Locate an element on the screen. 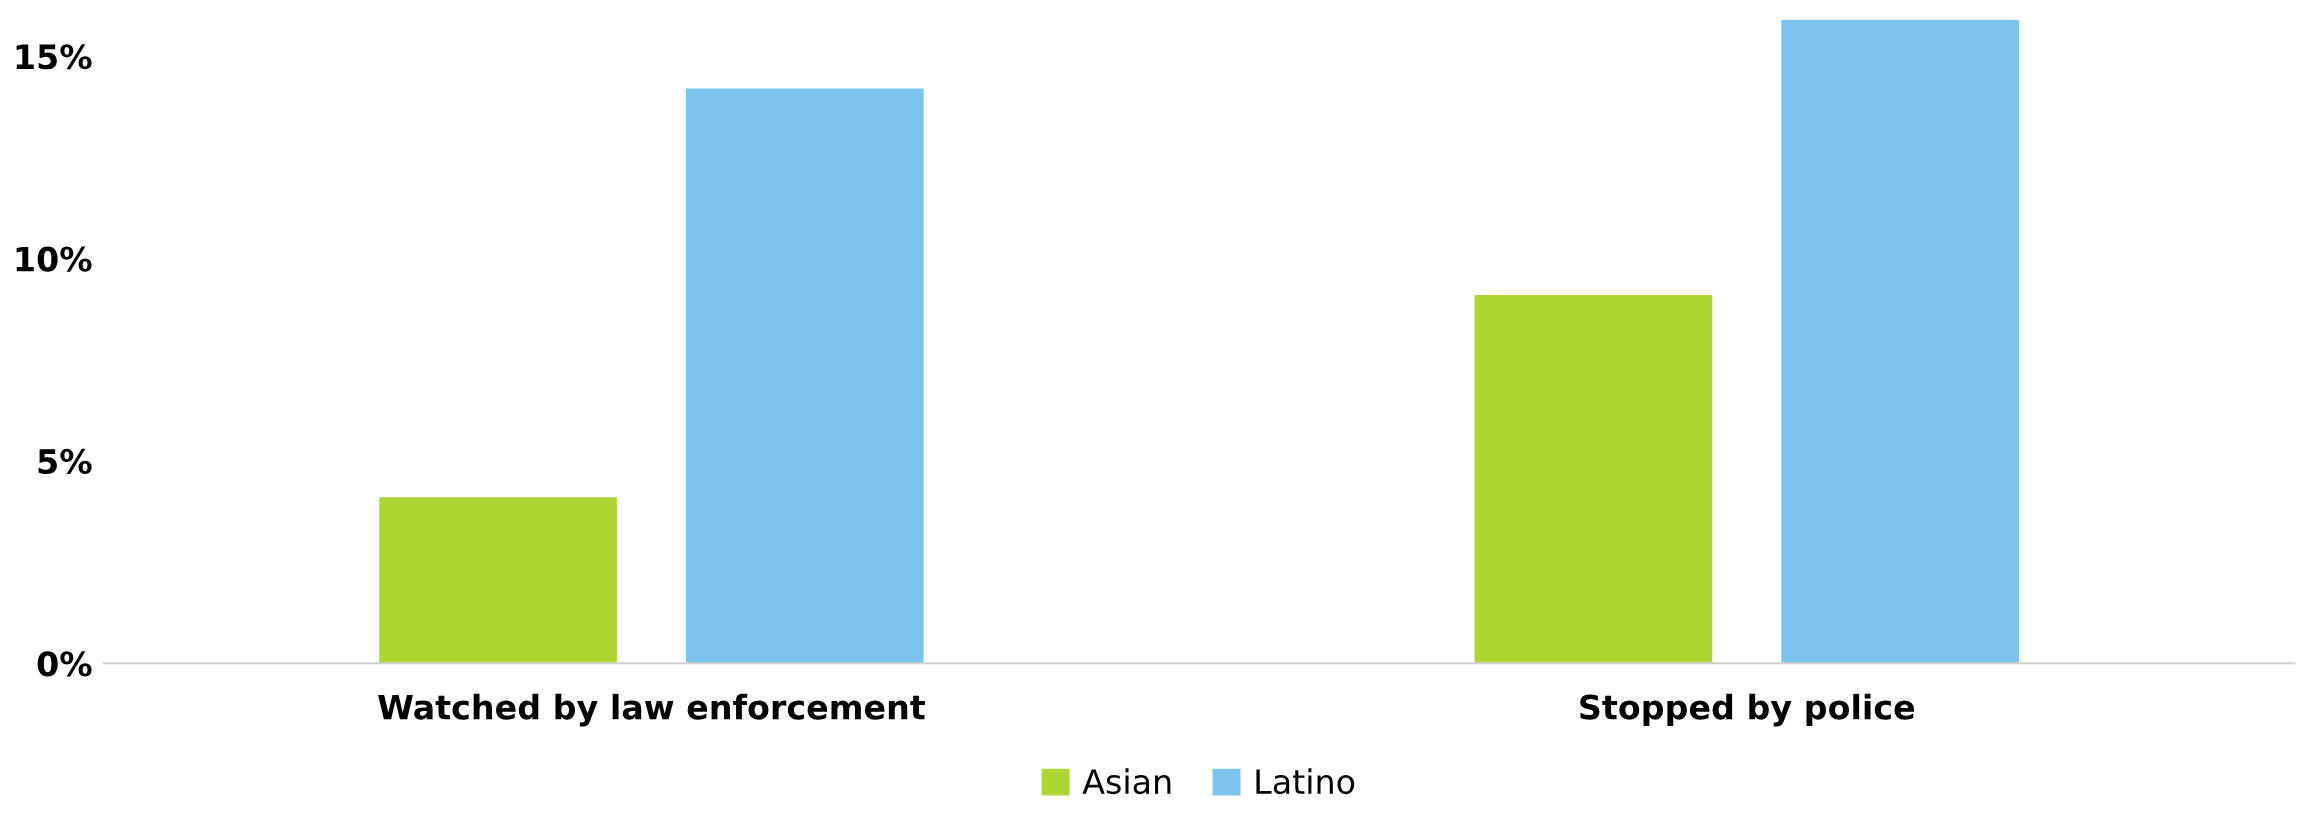 The height and width of the screenshot is (825, 2306). y-tick-label: 0% is located at coordinates (64, 664).